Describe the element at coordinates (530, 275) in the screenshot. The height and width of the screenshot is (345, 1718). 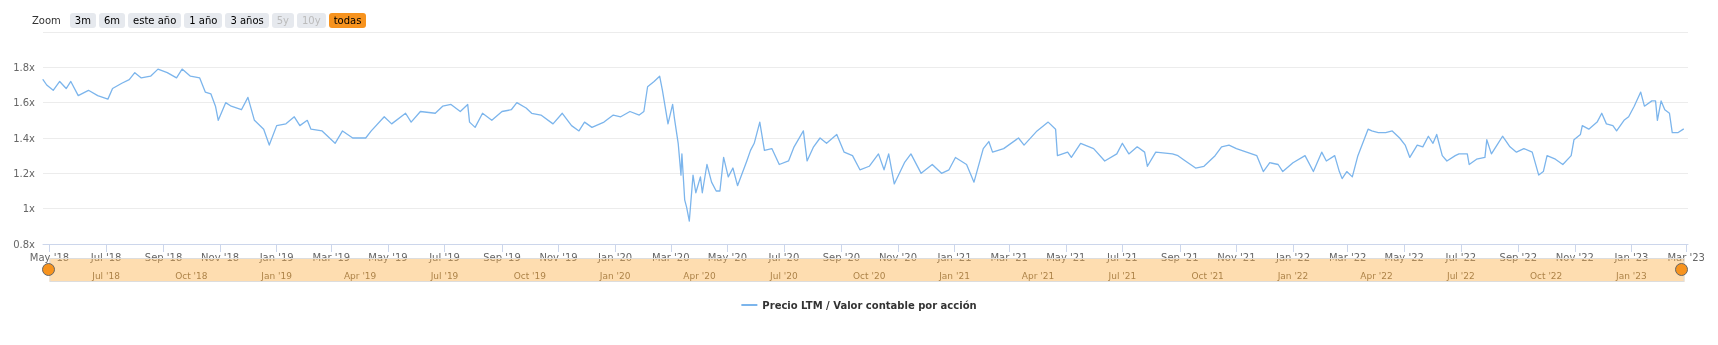
I see `x2-tick-label: Oct '19` at that location.